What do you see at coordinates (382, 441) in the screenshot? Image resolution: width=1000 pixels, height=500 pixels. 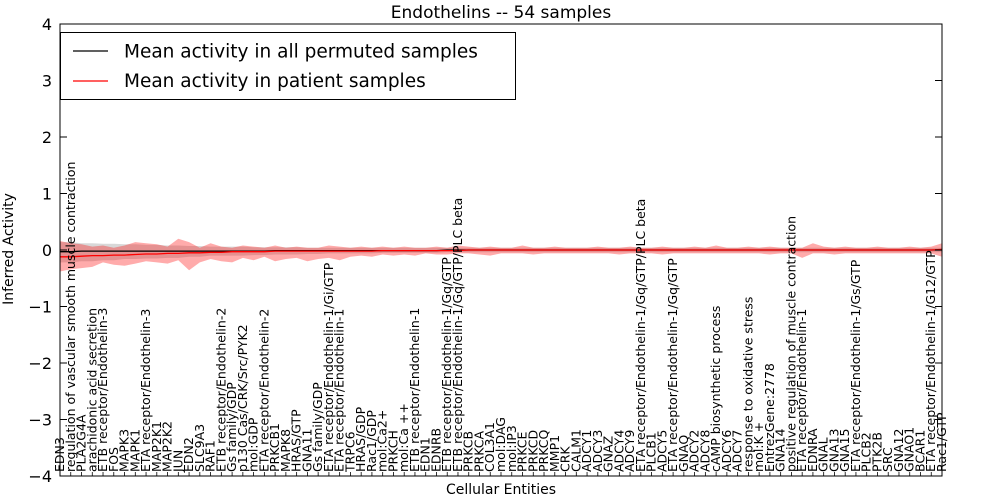 I see `x-tick-label: mol:Ca2+` at bounding box center [382, 441].